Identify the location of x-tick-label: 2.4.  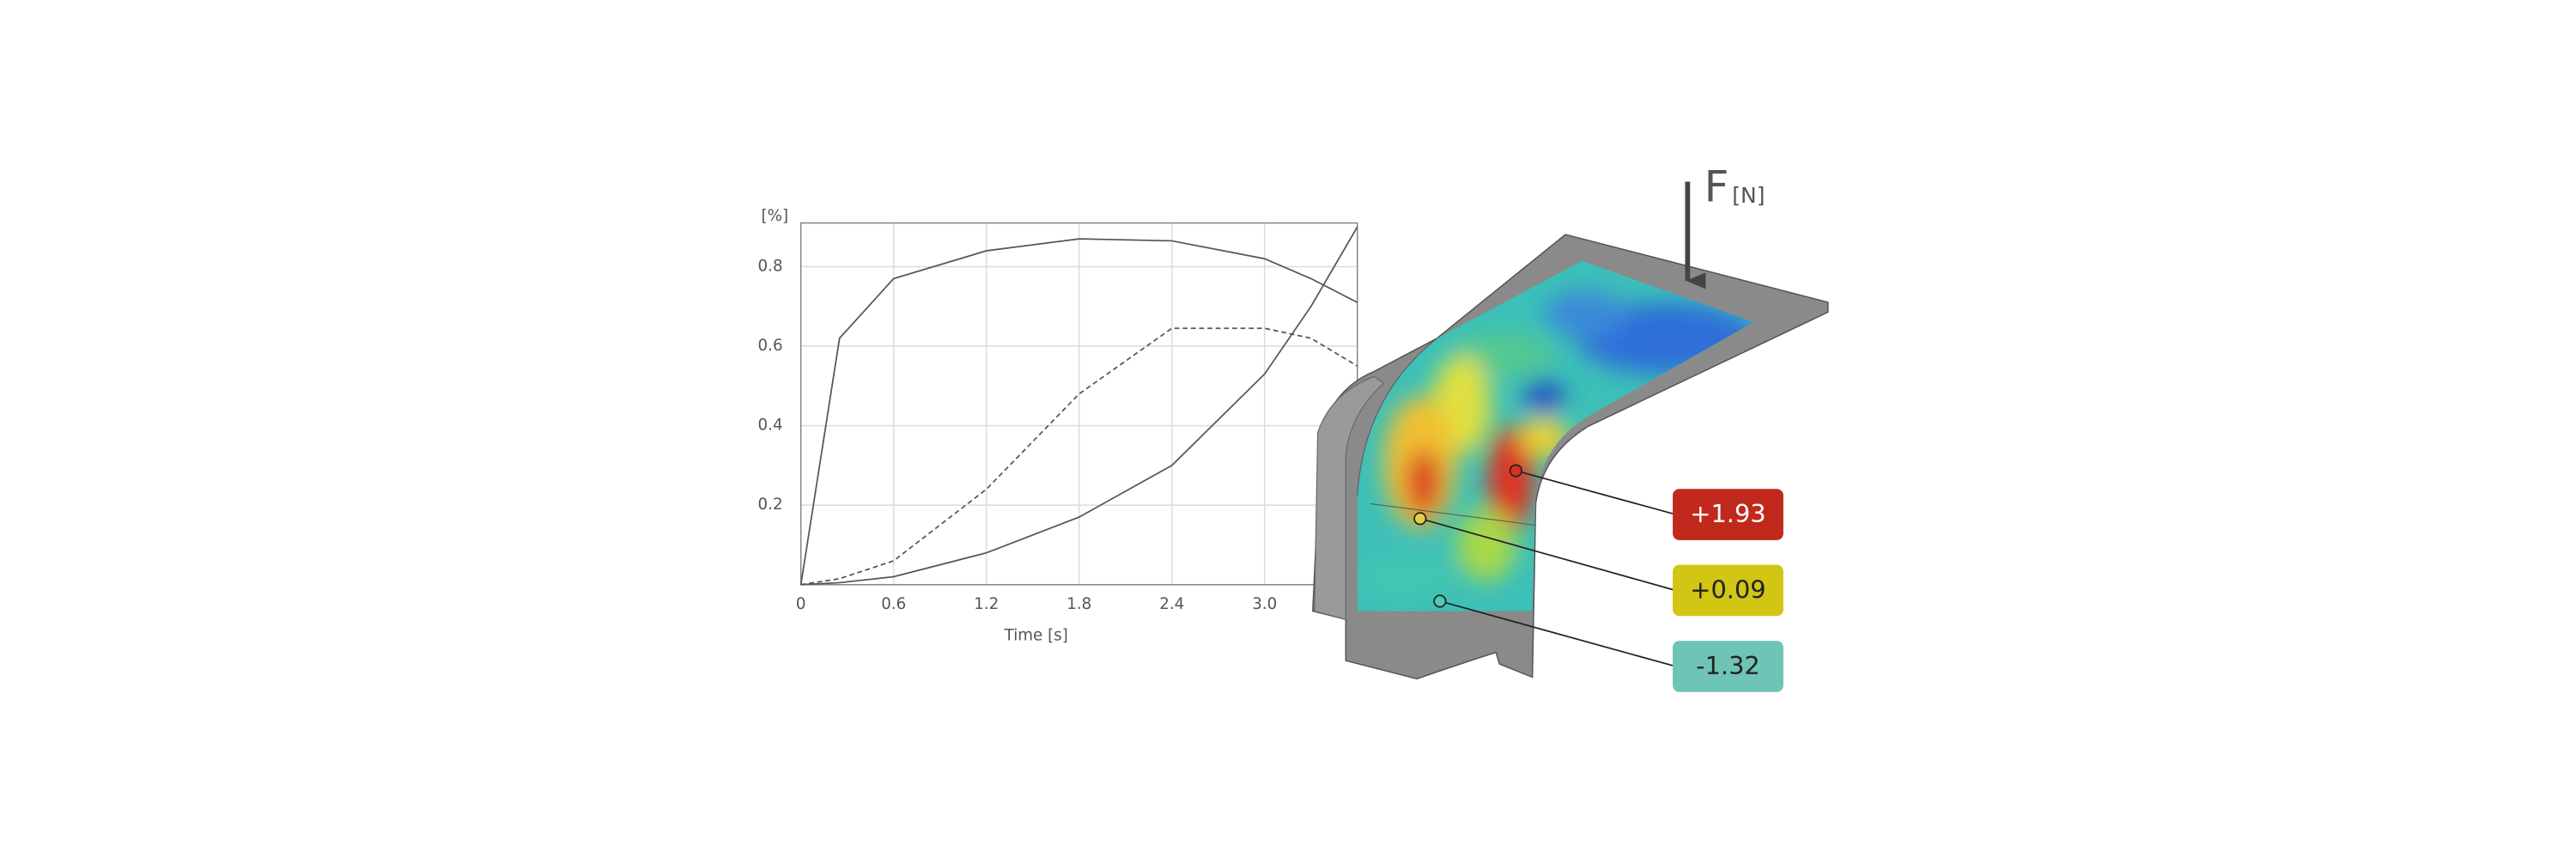
(1171, 604).